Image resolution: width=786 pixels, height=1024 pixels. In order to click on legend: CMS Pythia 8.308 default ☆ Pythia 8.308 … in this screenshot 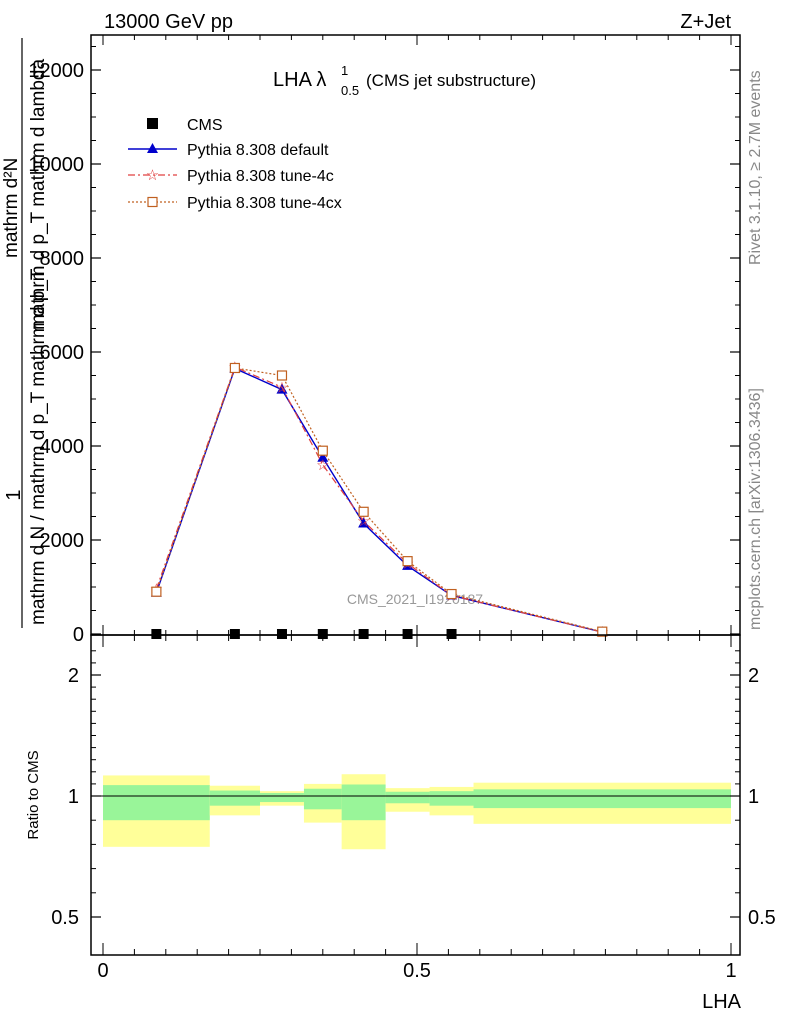, I will do `click(235, 164)`.